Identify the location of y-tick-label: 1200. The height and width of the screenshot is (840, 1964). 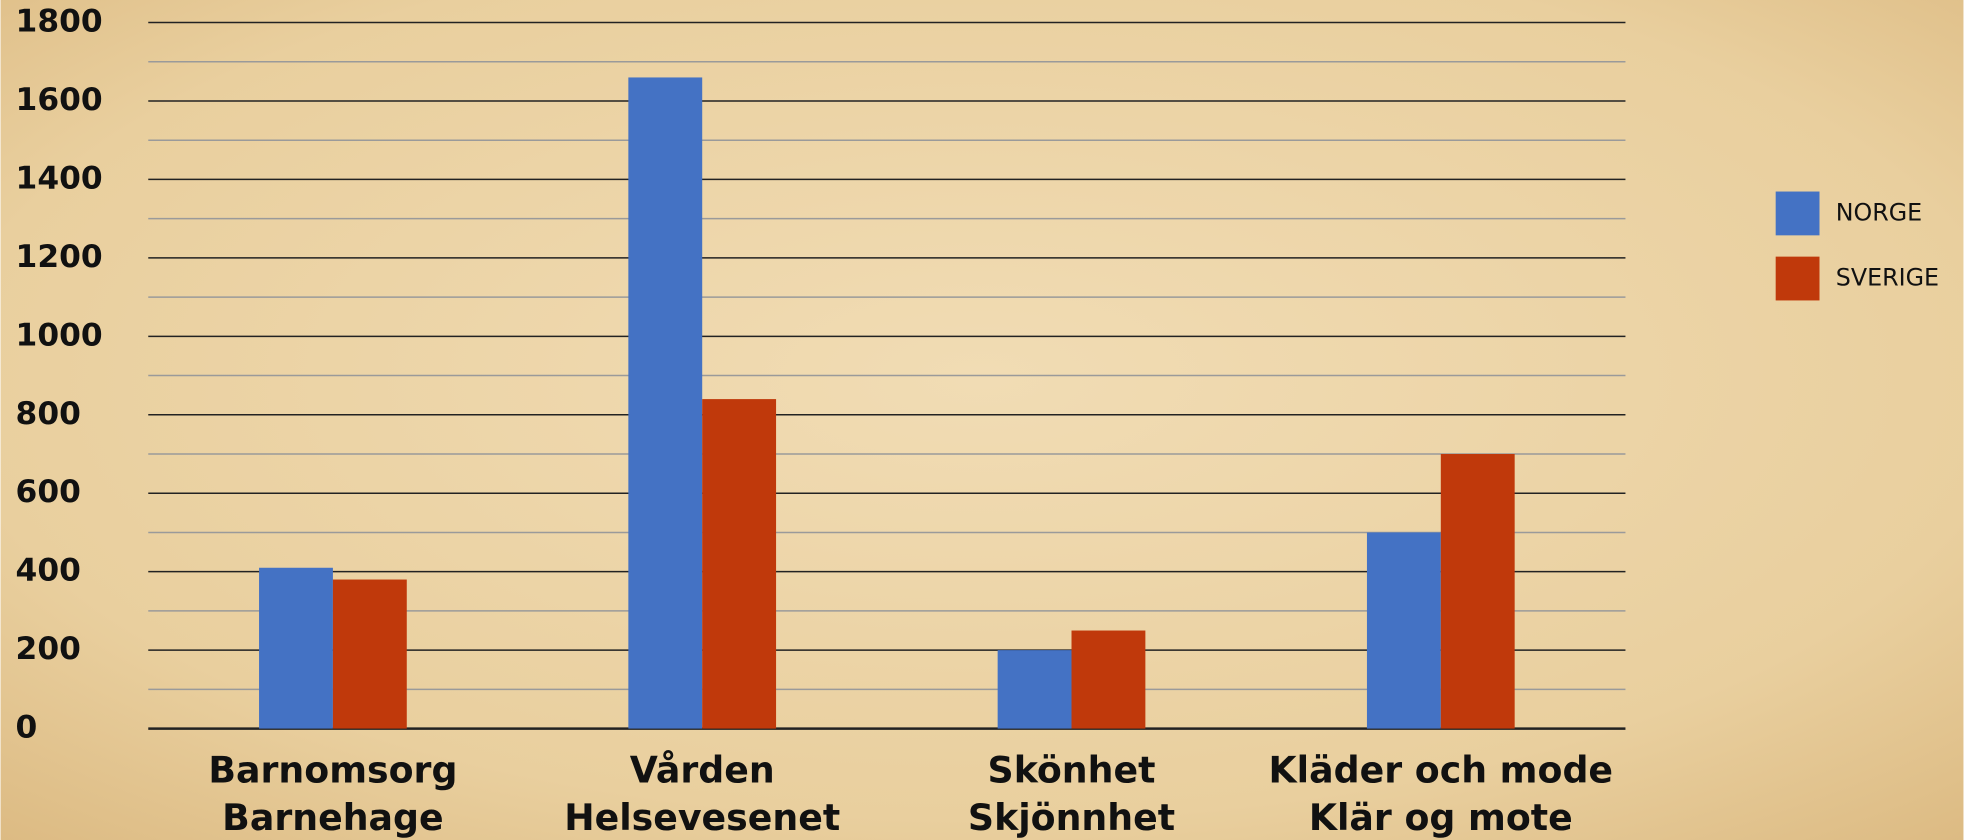
(59, 257).